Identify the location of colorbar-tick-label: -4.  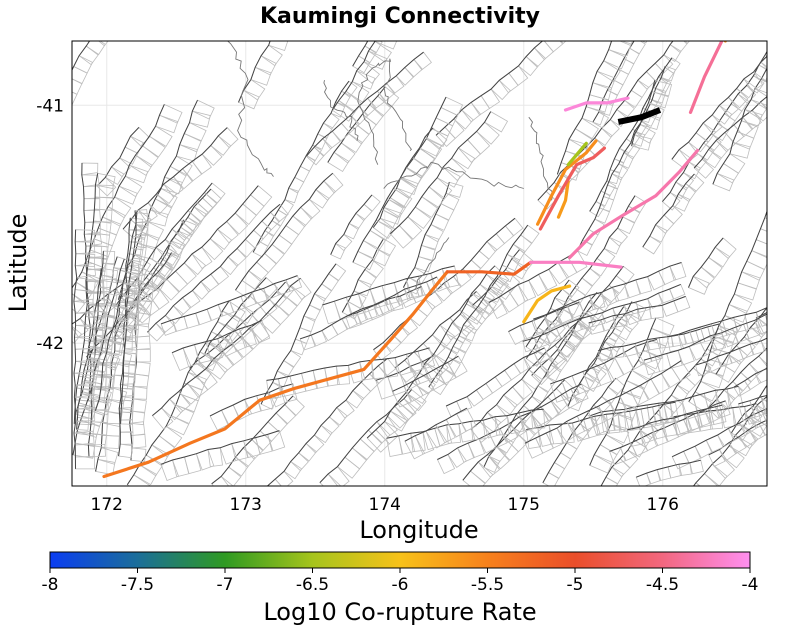
(750, 585).